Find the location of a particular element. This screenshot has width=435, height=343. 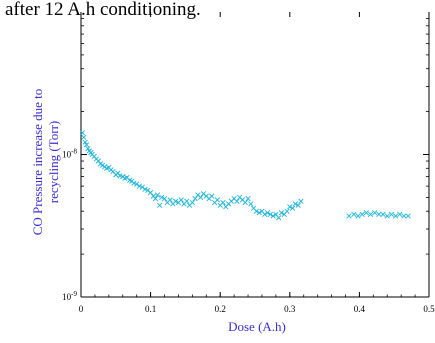

y-tick-label: 10⁻⁸ is located at coordinates (69, 154).